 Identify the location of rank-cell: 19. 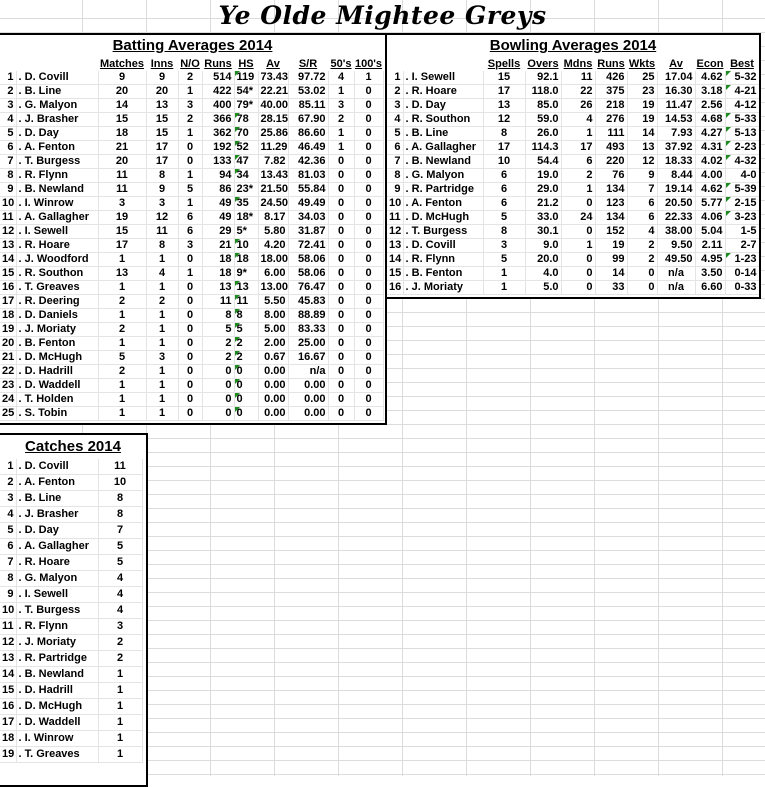
(8, 329).